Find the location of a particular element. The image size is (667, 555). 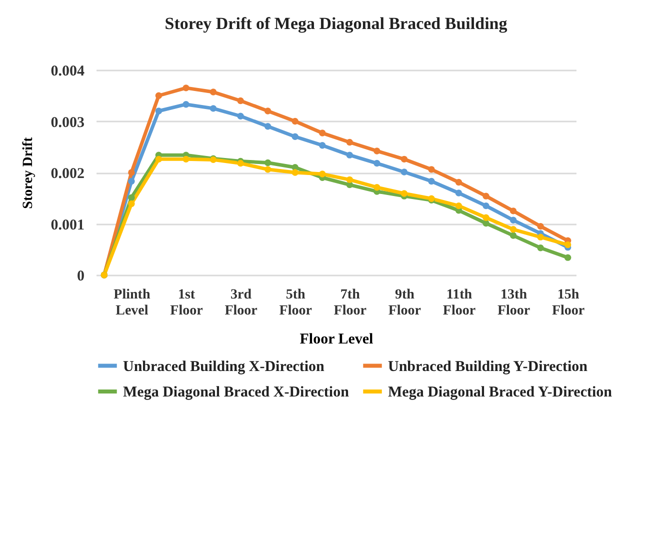

x-tick-label: 5th Floor is located at coordinates (295, 303).